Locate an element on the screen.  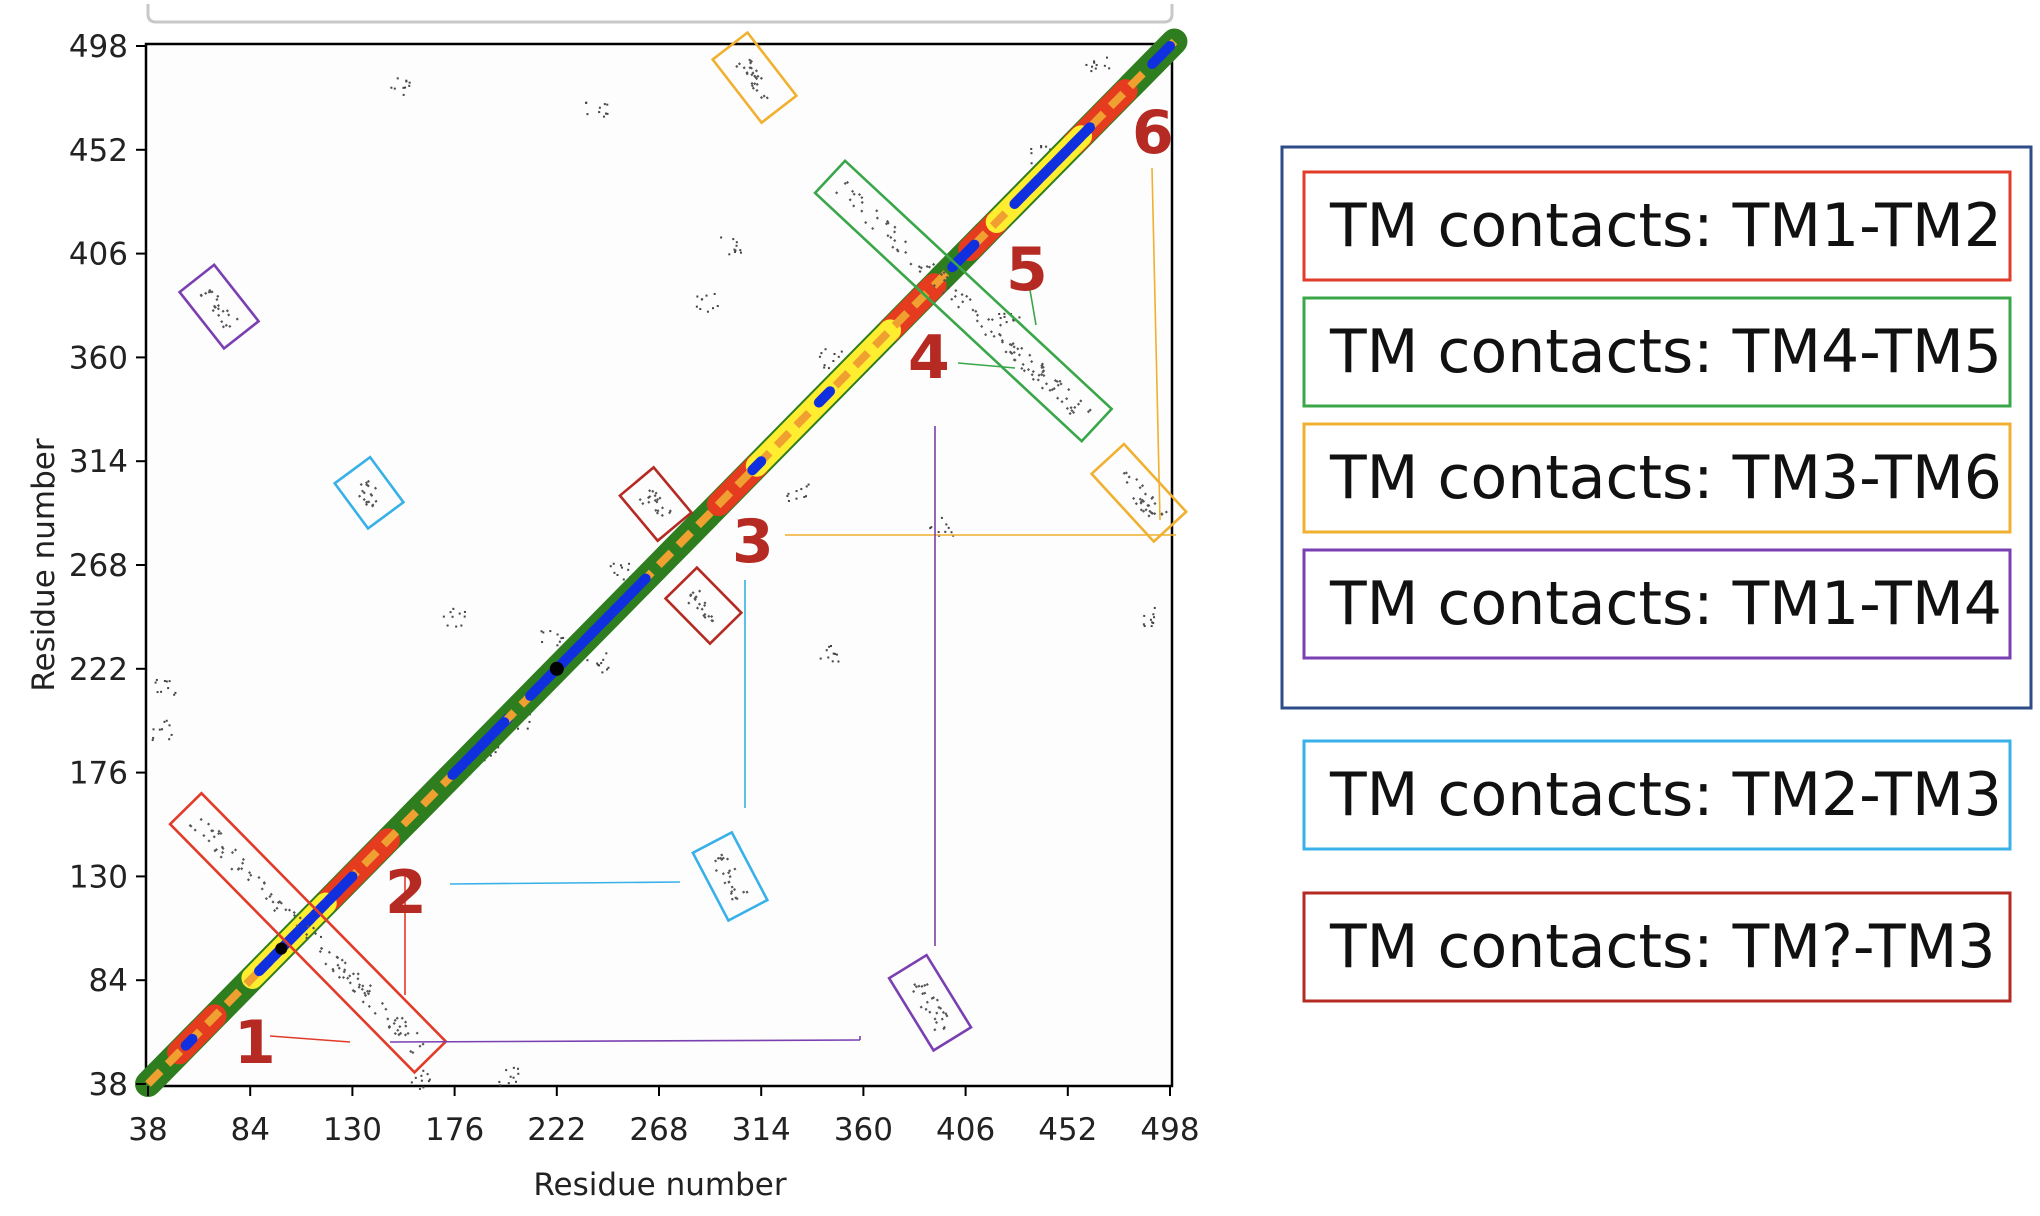
leader-5-green is located at coordinates (1033, 307).